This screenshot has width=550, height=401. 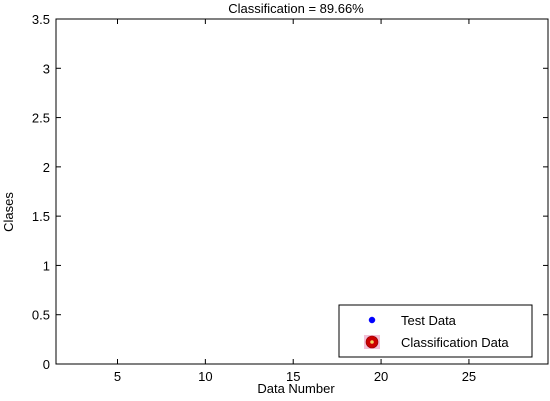 I want to click on x-tick-label: 10, so click(x=205, y=376).